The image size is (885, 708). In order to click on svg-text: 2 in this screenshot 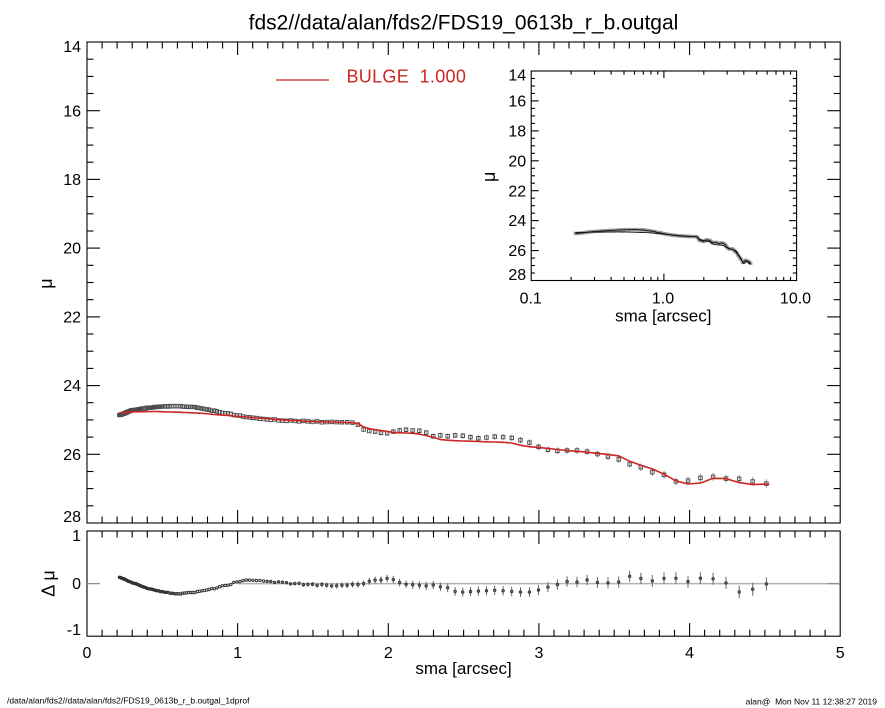, I will do `click(388, 653)`.